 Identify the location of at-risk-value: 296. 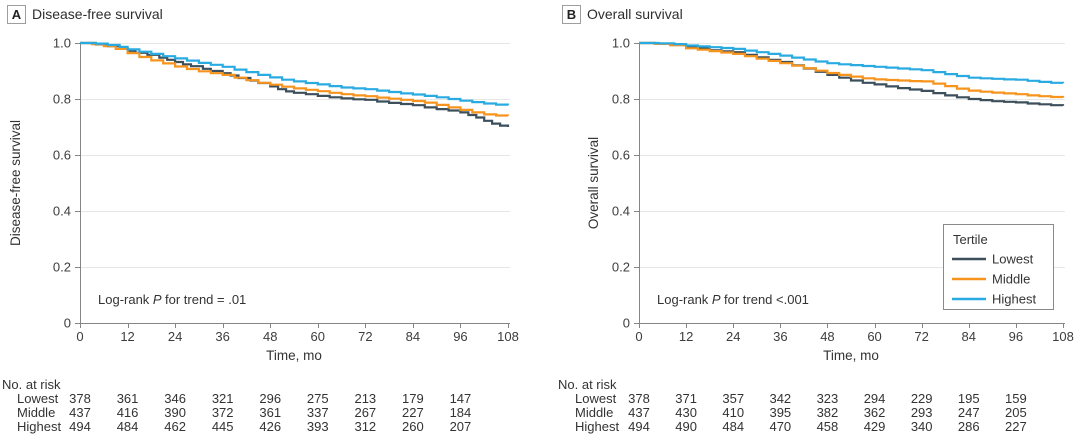
(270, 398).